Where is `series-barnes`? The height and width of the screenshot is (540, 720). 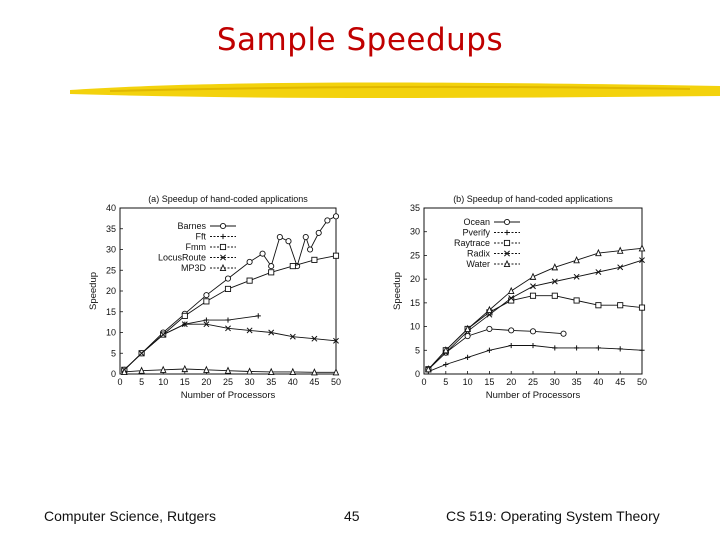 series-barnes is located at coordinates (230, 293).